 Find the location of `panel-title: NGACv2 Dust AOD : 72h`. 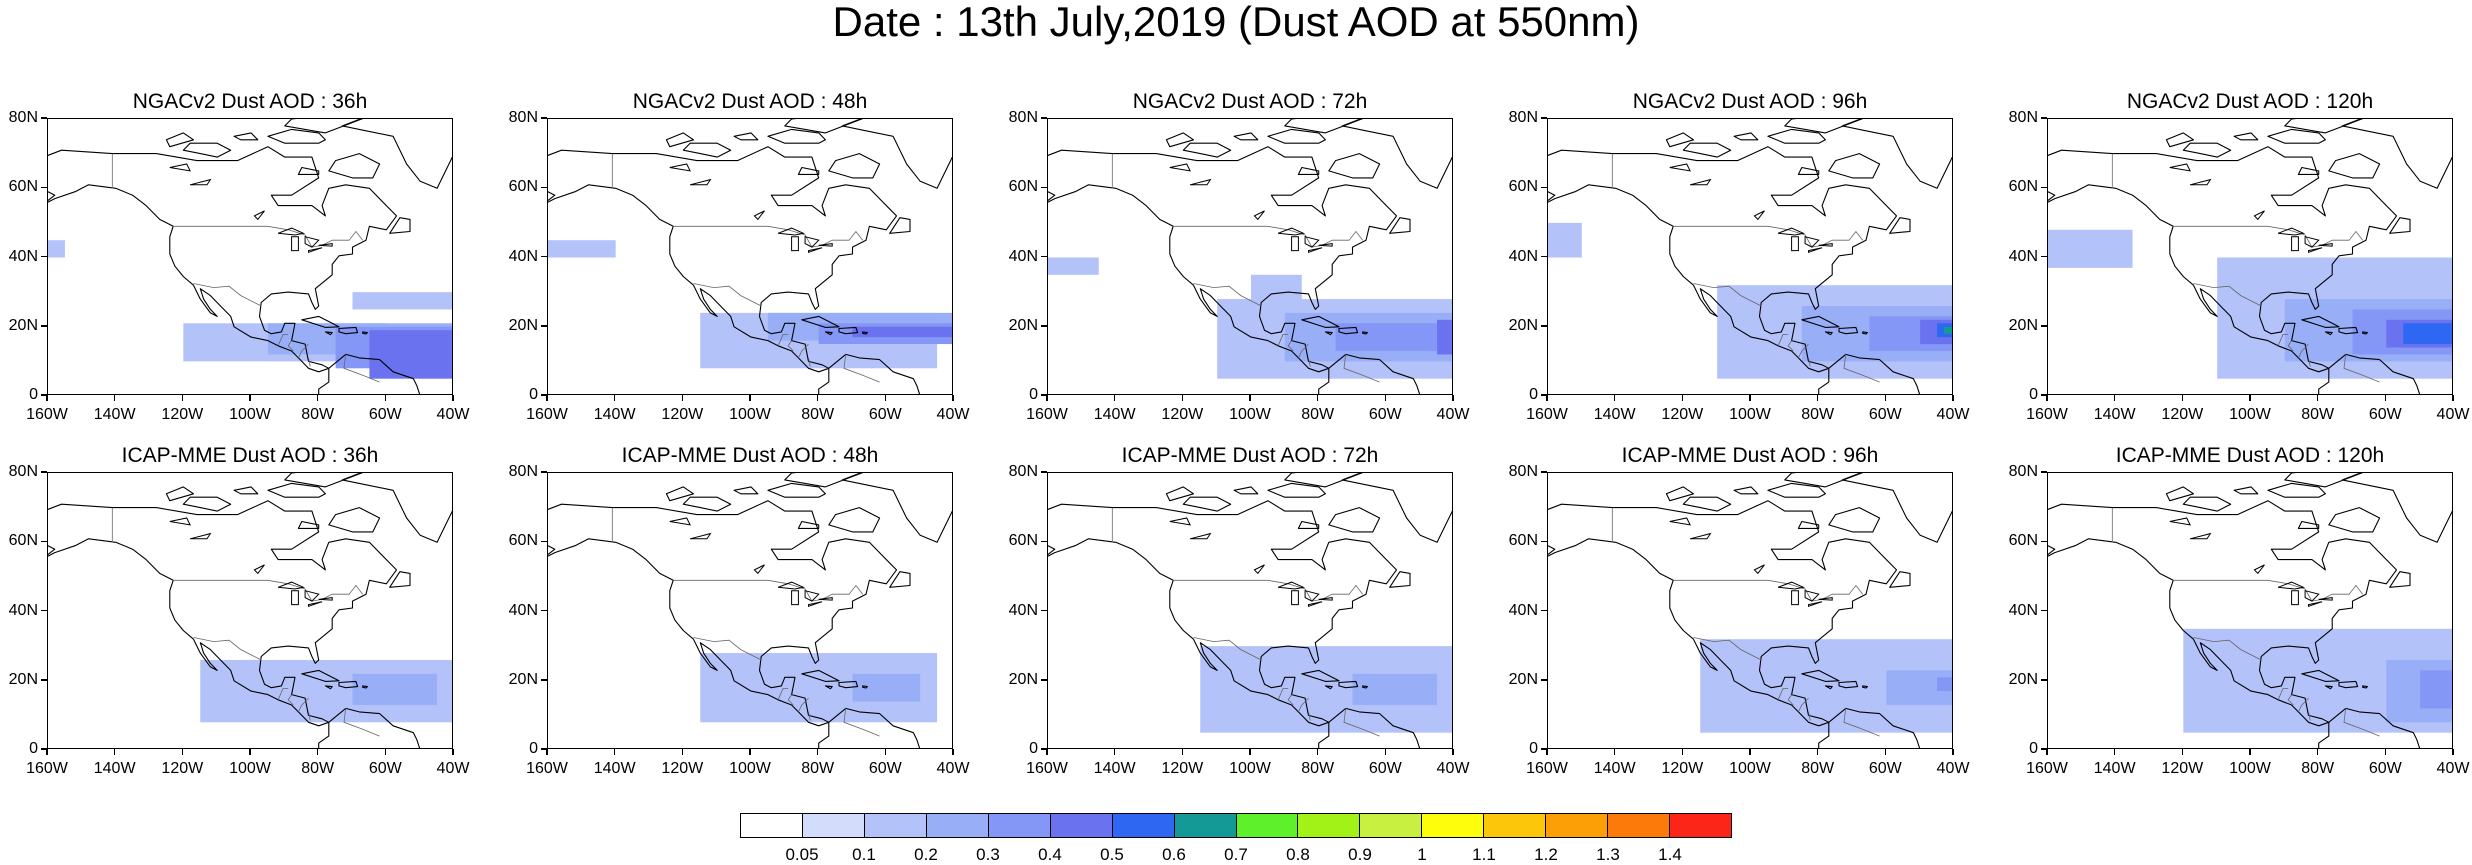

panel-title: NGACv2 Dust AOD : 72h is located at coordinates (1250, 101).